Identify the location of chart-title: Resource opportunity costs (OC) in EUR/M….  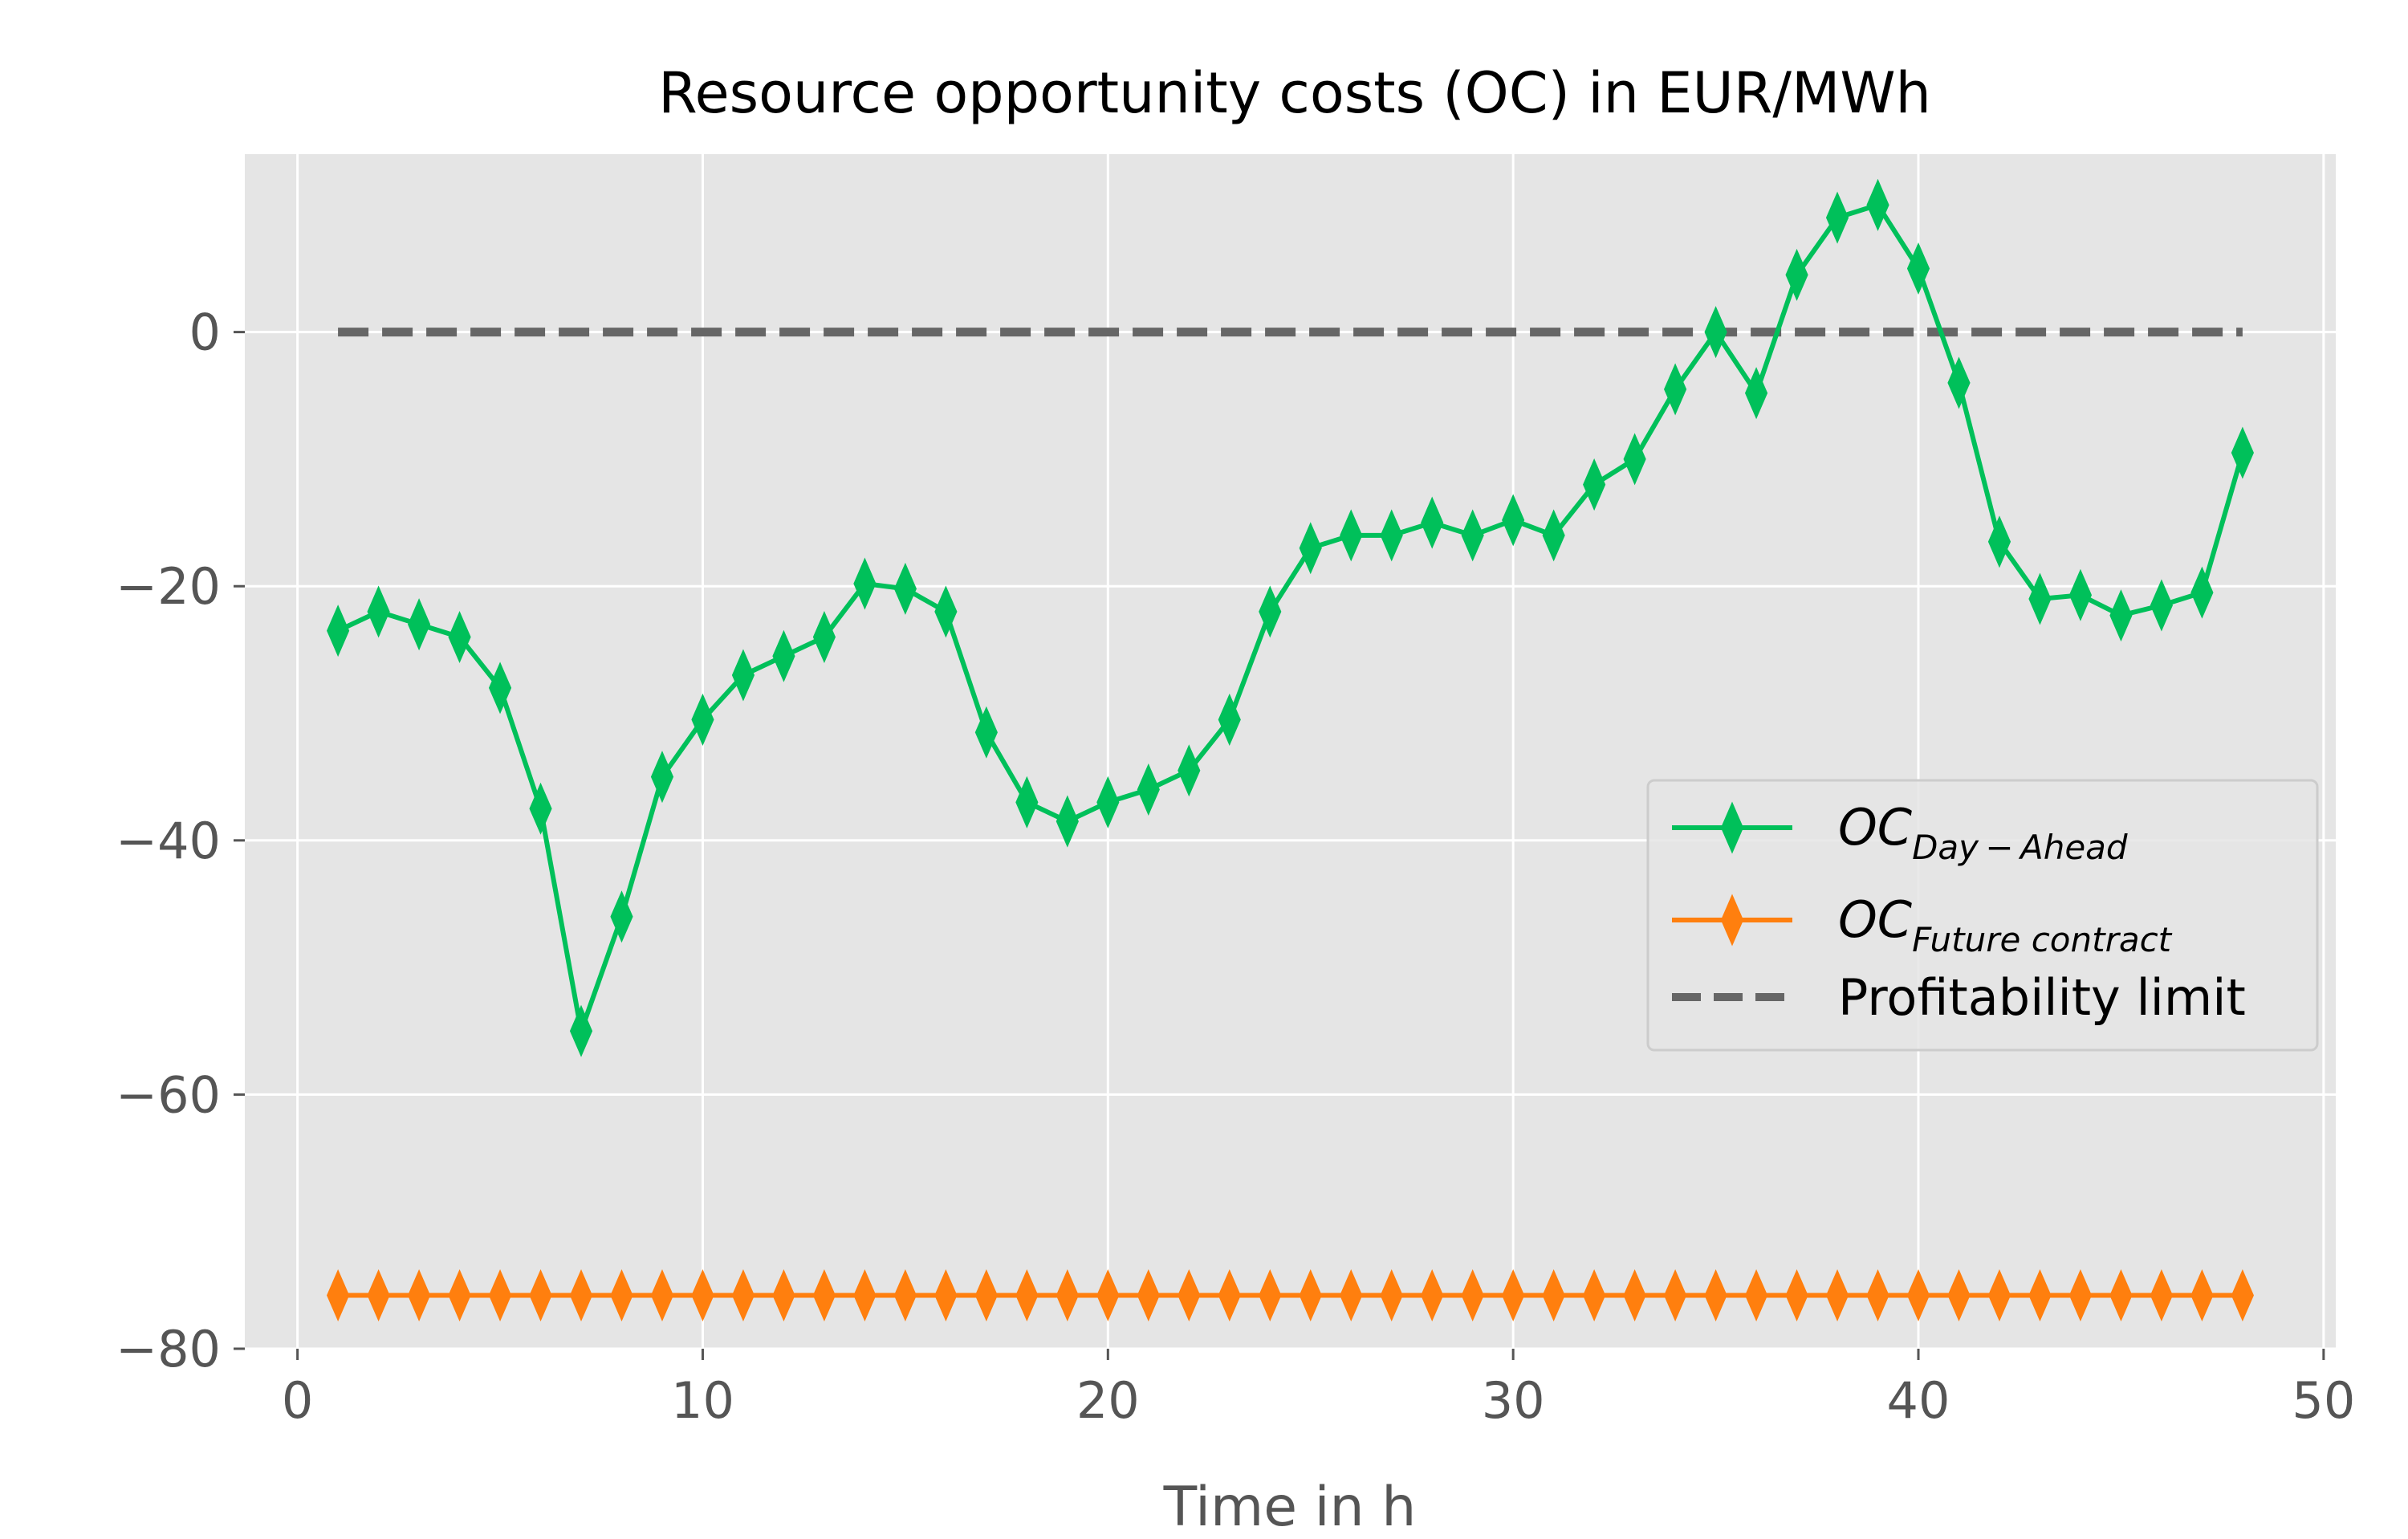
(1294, 93).